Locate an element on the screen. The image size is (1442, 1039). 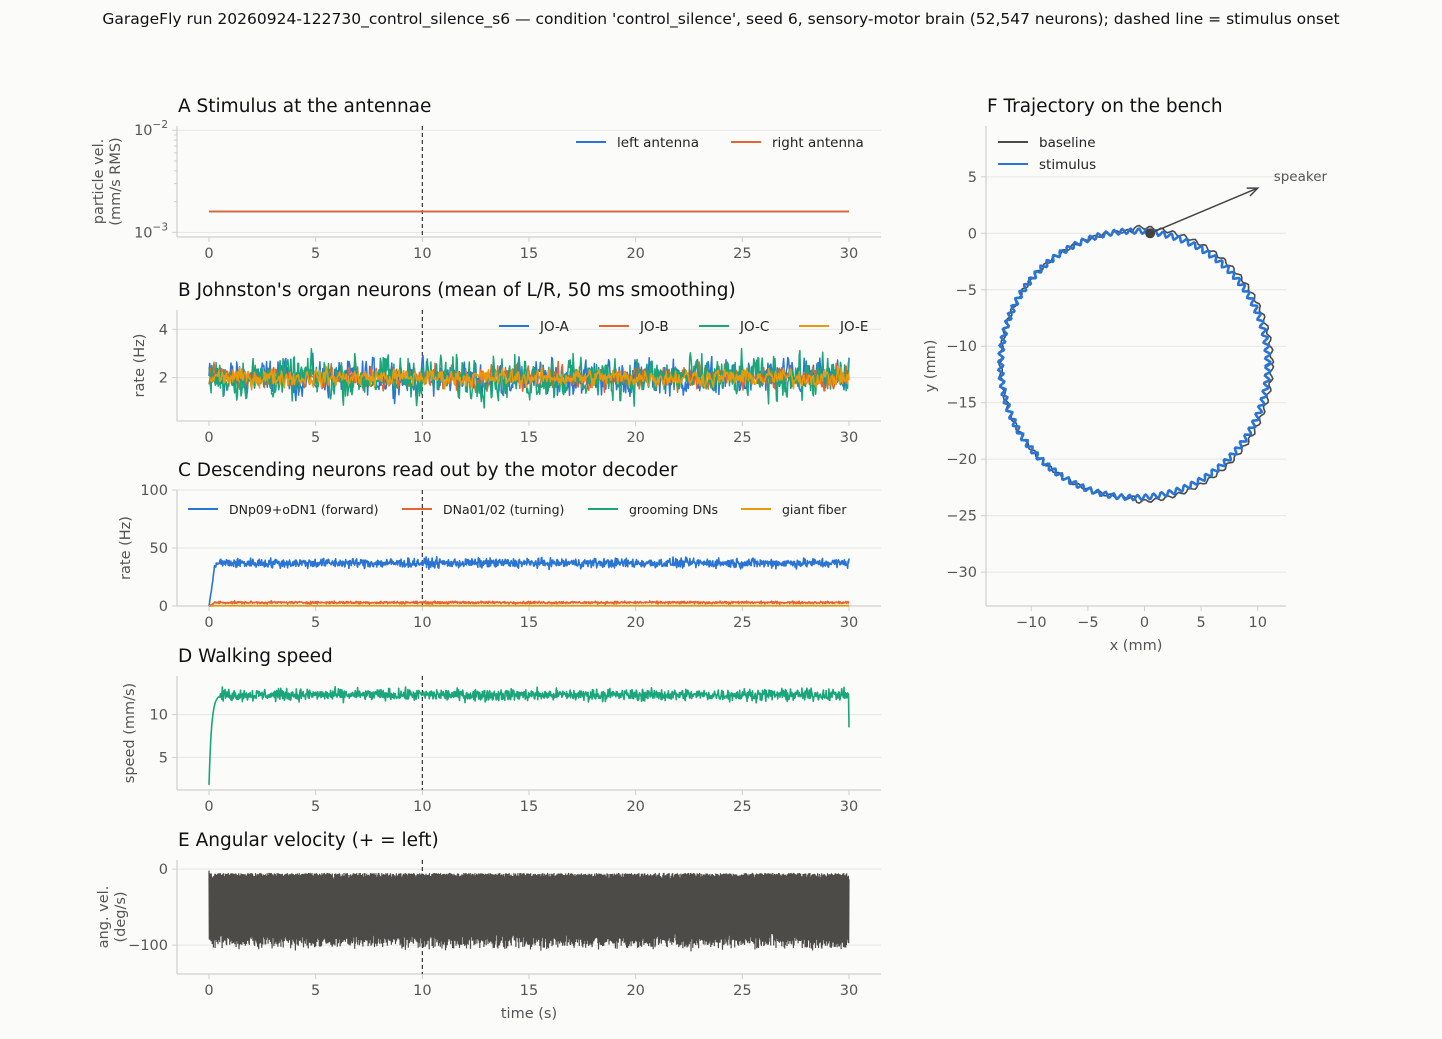
y-tick-label: −20 is located at coordinates (961, 460).